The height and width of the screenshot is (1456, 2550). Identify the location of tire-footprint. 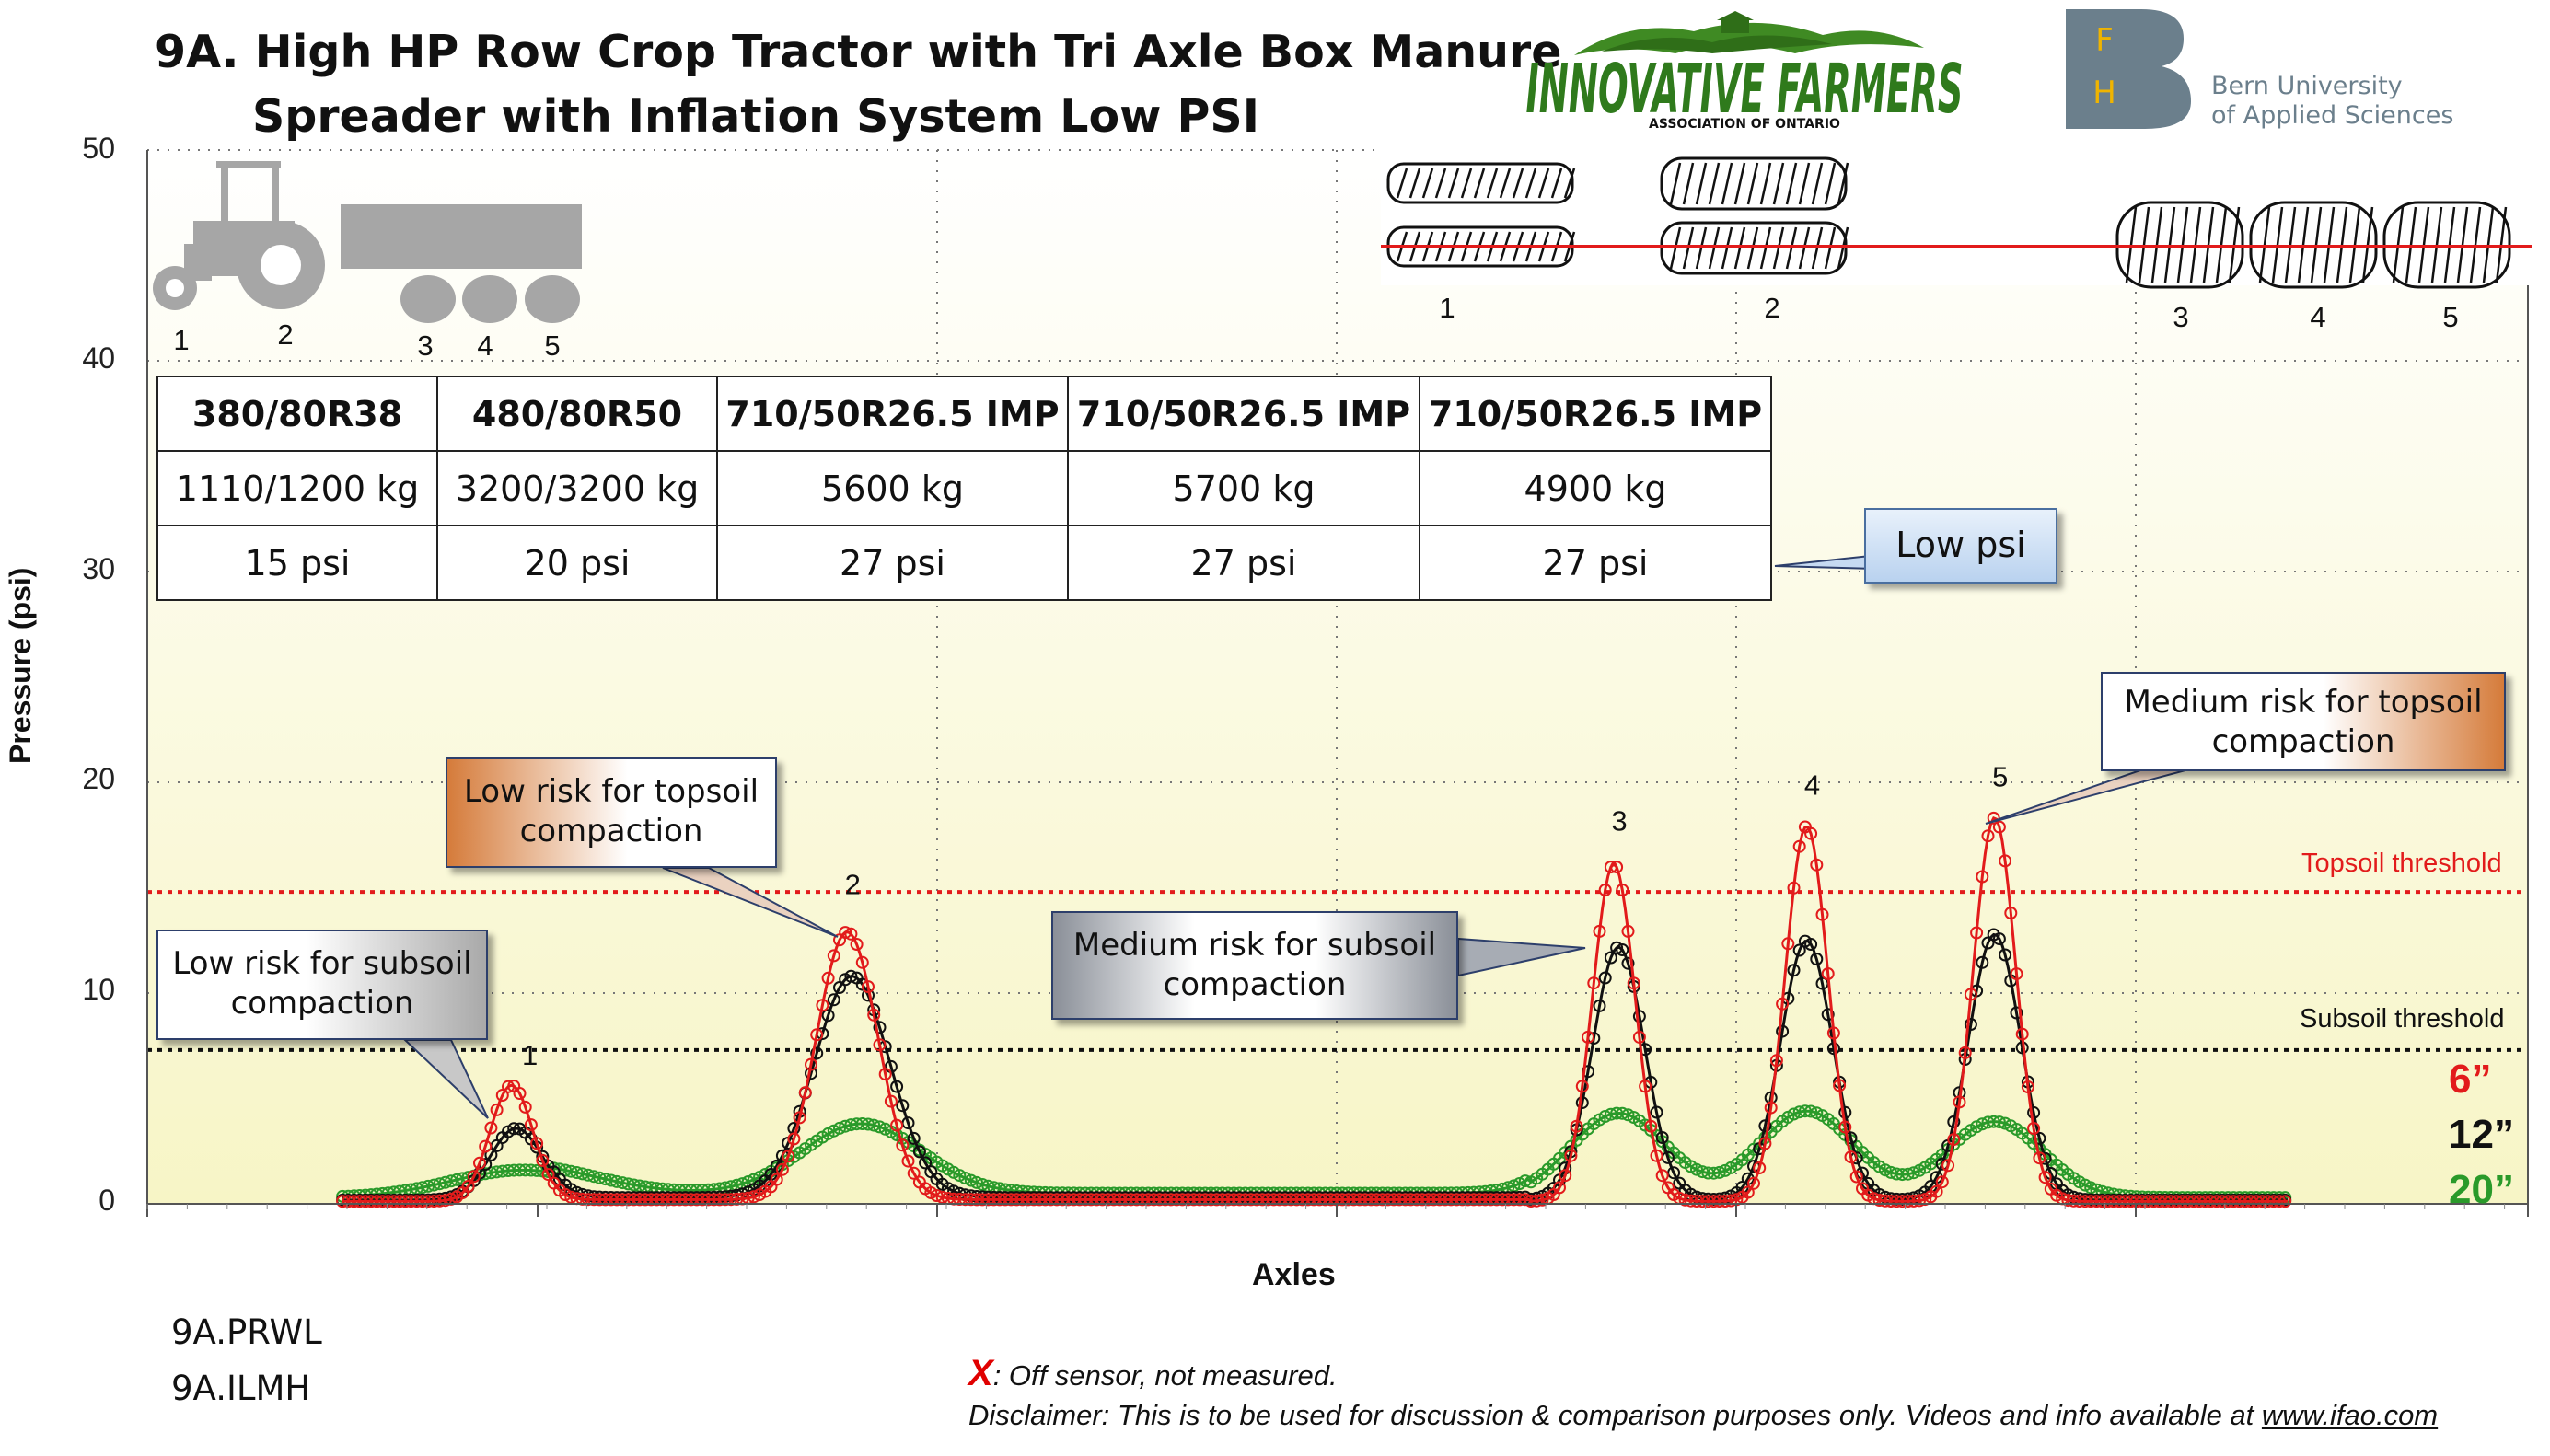
(1481, 183).